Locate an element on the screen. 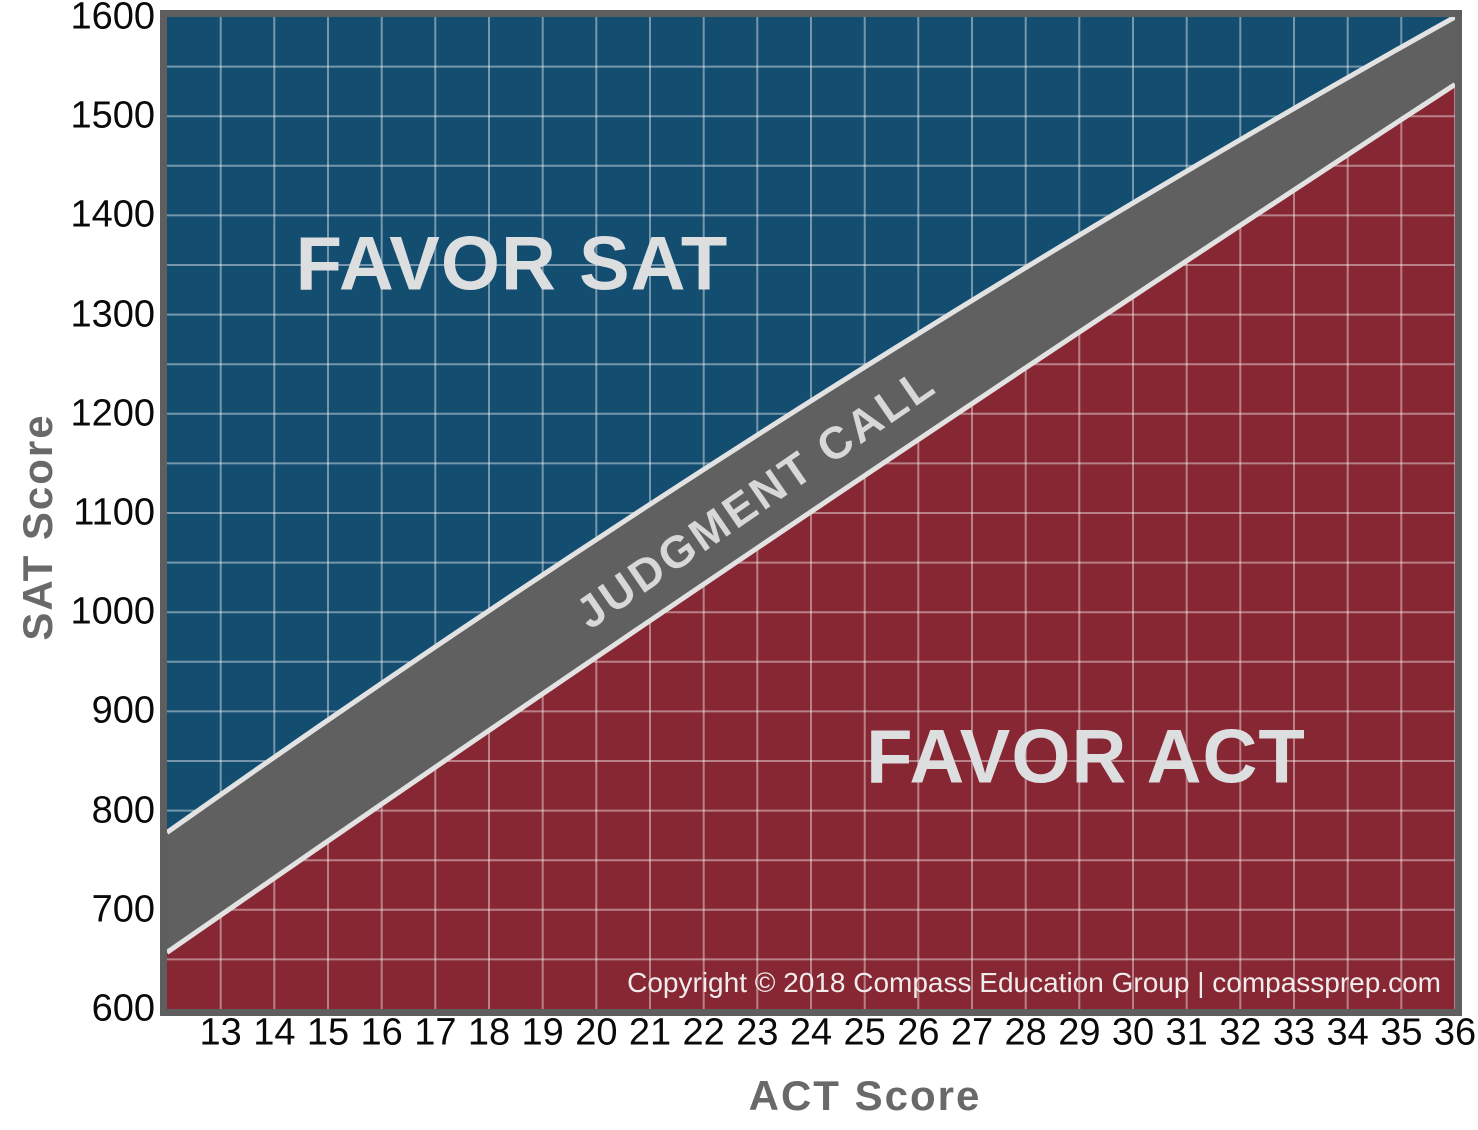 The height and width of the screenshot is (1130, 1478). y-tick-label: 1200 is located at coordinates (112, 413).